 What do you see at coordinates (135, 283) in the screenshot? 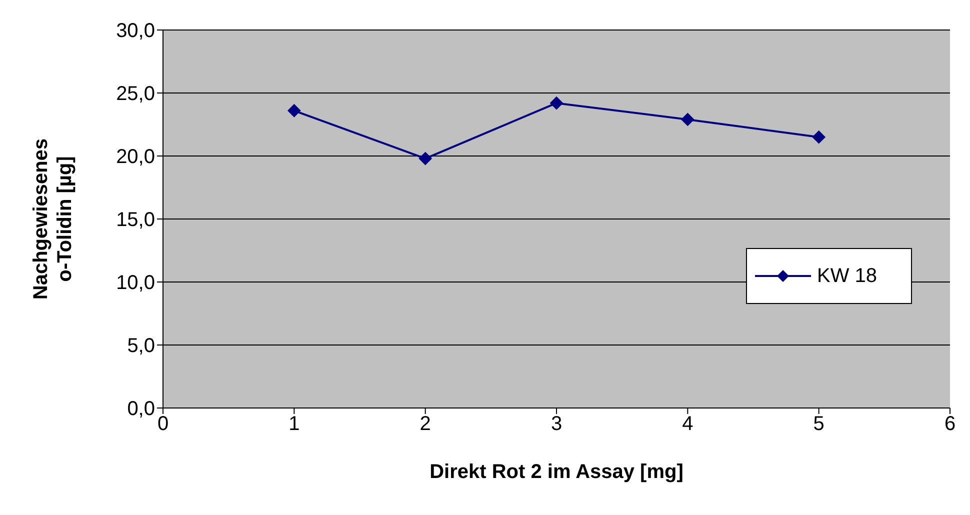
I see `y-tick-label: 10,0` at bounding box center [135, 283].